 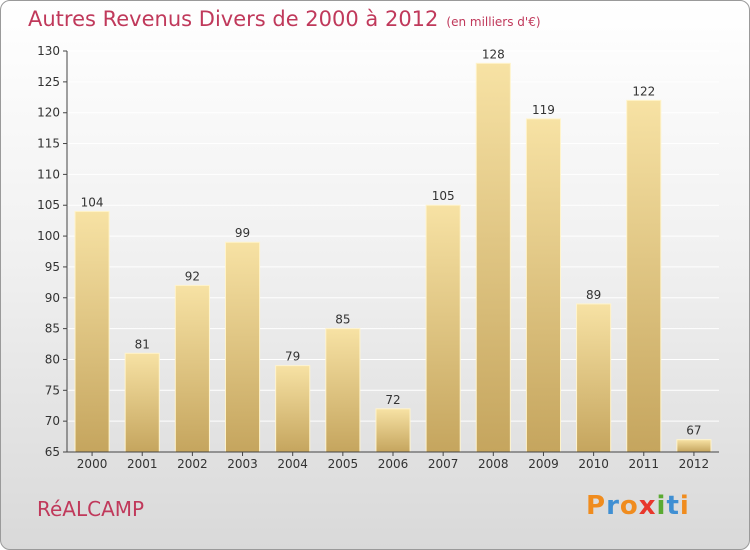 I want to click on bar-value-label: 89, so click(x=593, y=295).